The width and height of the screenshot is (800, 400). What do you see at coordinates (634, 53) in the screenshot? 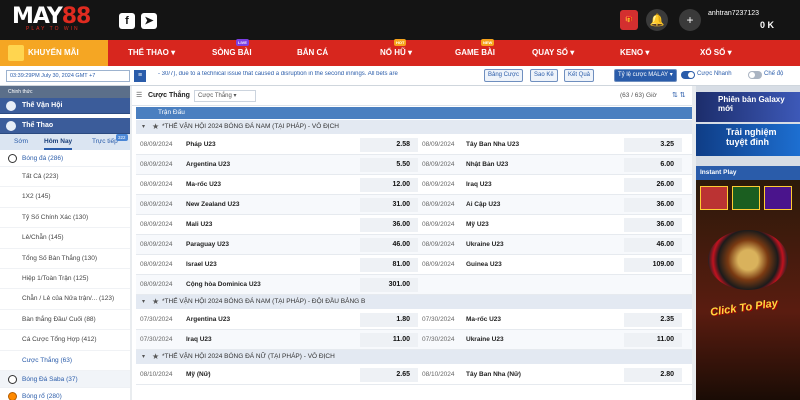
I see `nav-item-keno: KENO ▾` at bounding box center [634, 53].